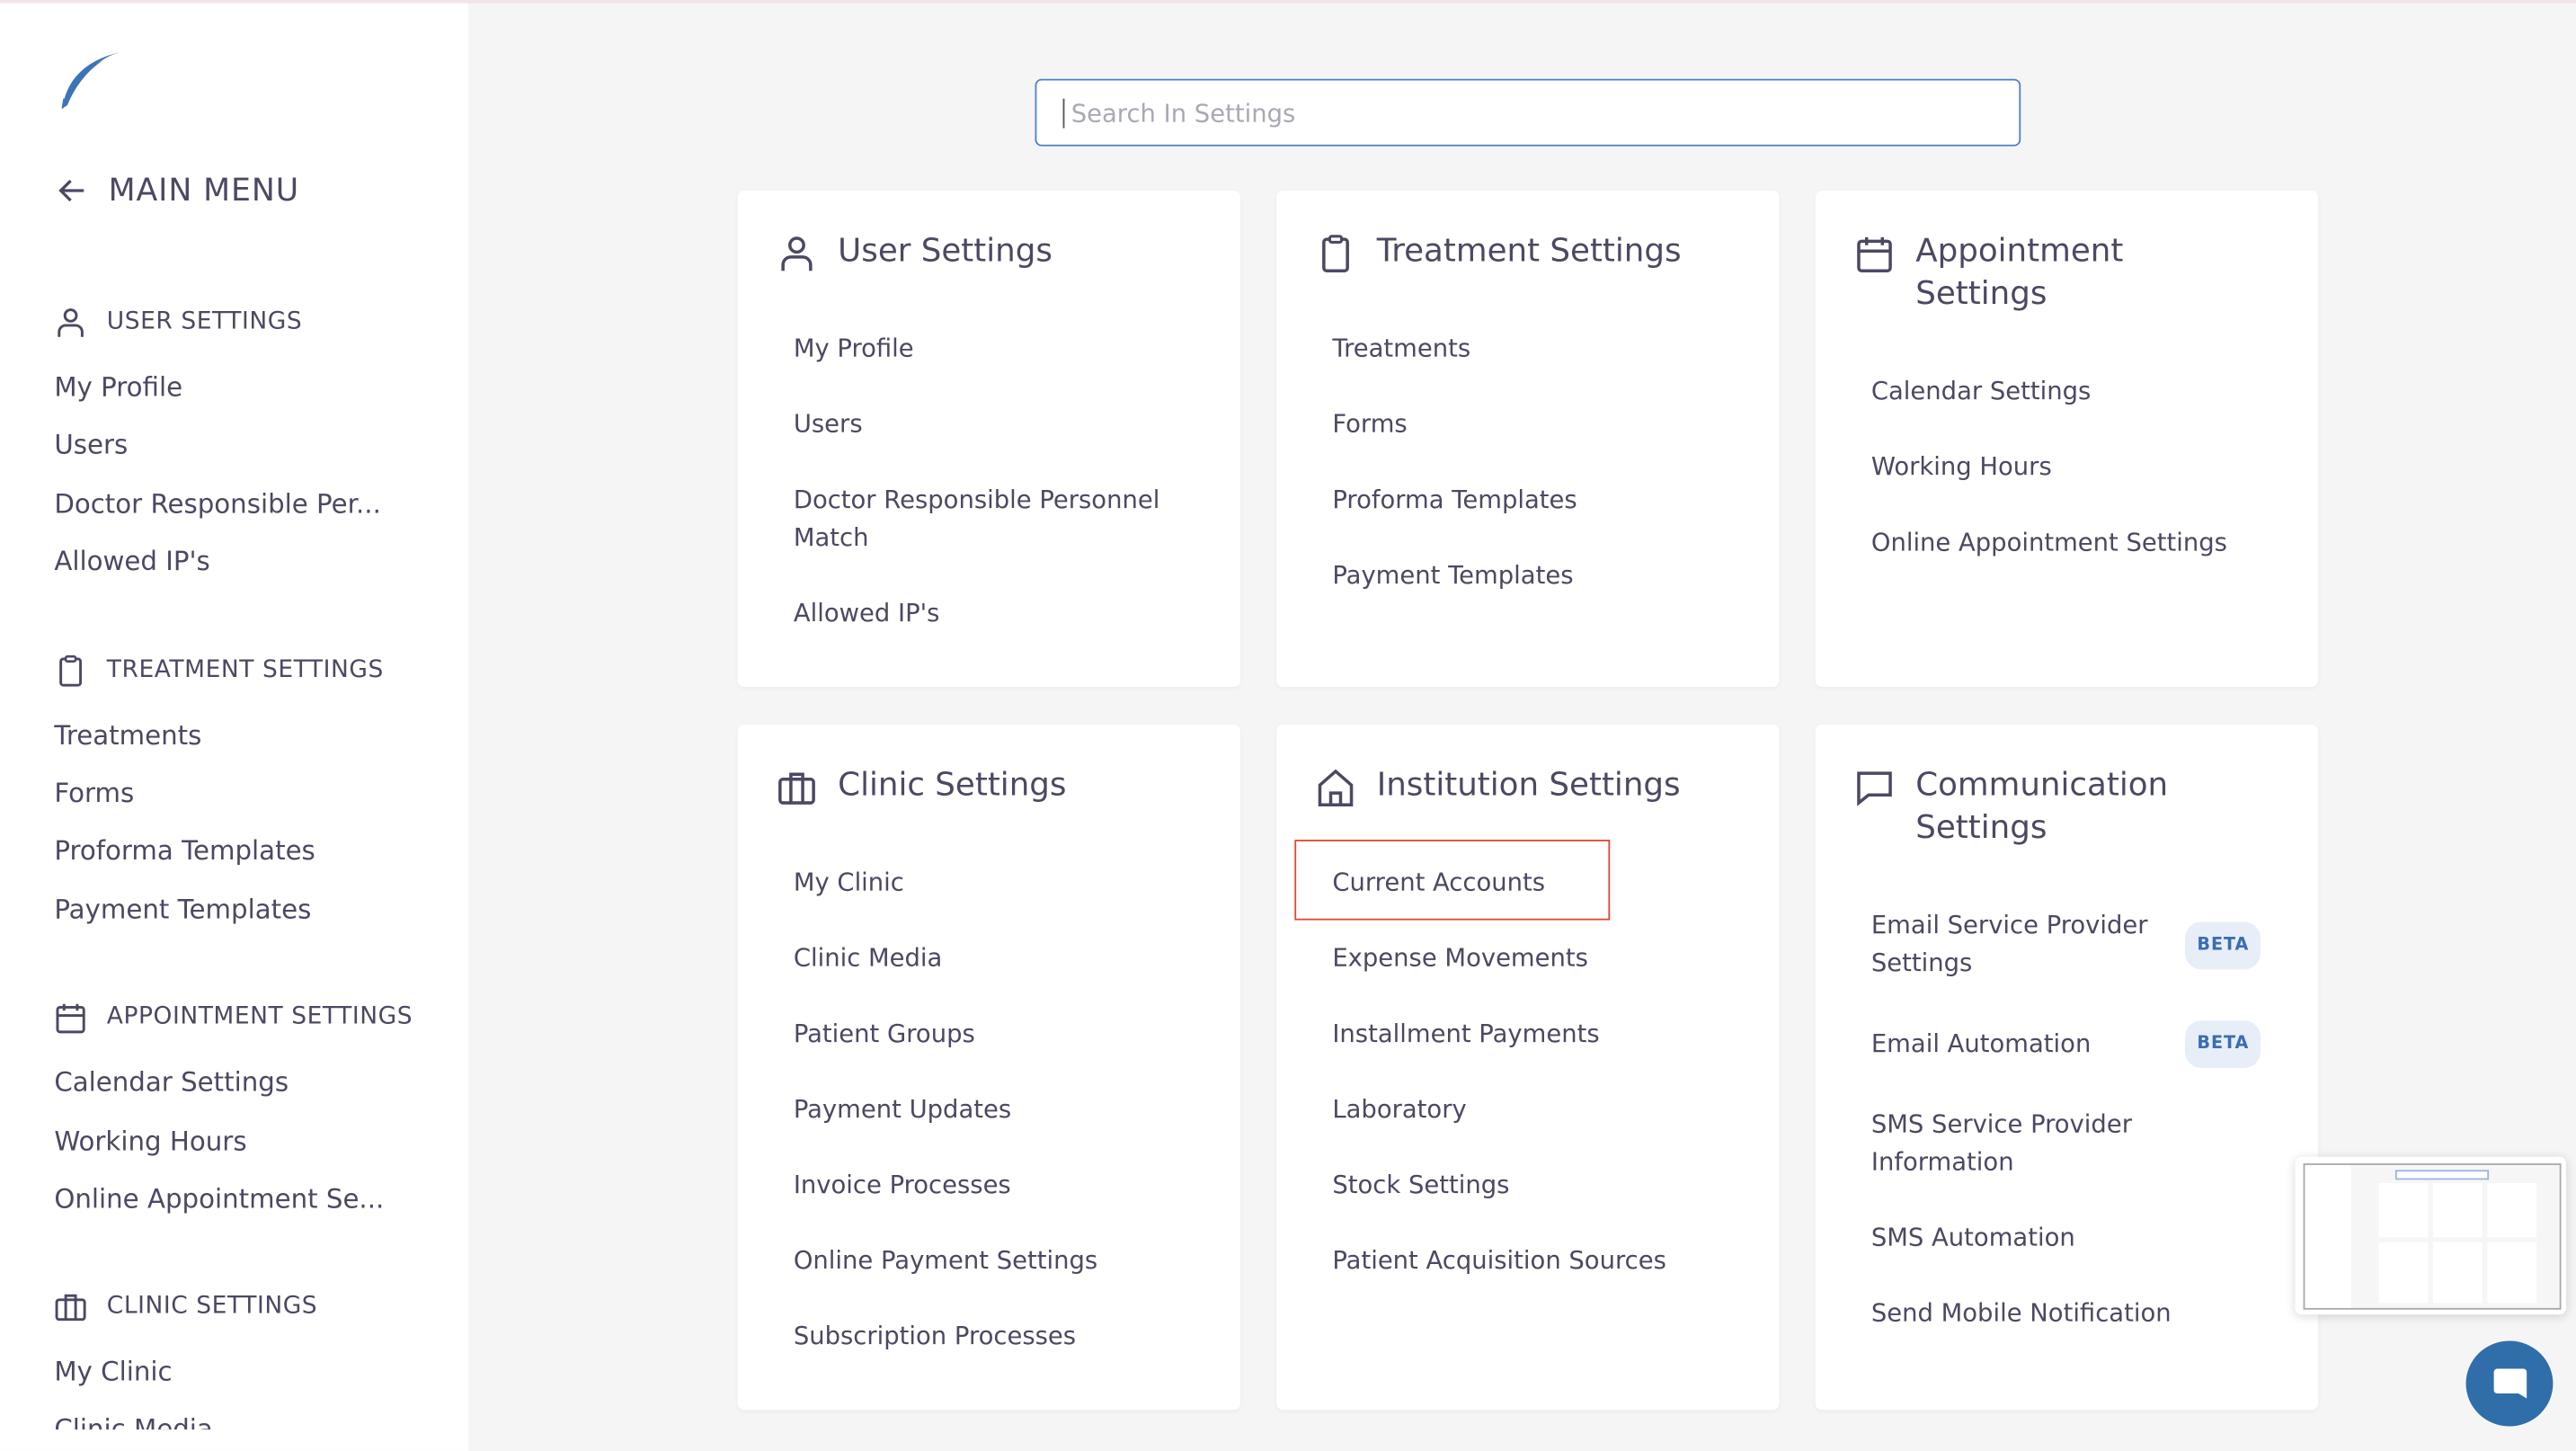 This screenshot has width=2576, height=1451. What do you see at coordinates (884, 1034) in the screenshot?
I see `link-text: Patient Groups` at bounding box center [884, 1034].